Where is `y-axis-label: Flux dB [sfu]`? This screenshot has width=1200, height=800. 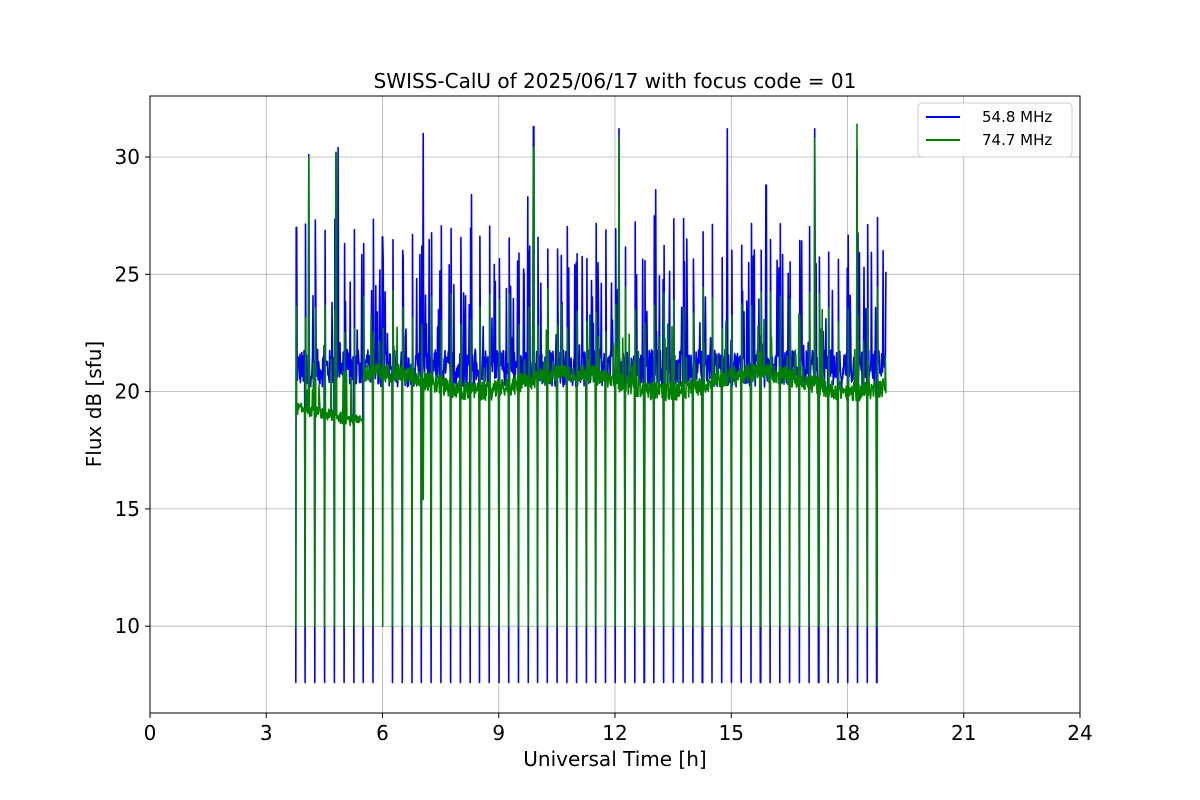
y-axis-label: Flux dB [sfu] is located at coordinates (94, 404).